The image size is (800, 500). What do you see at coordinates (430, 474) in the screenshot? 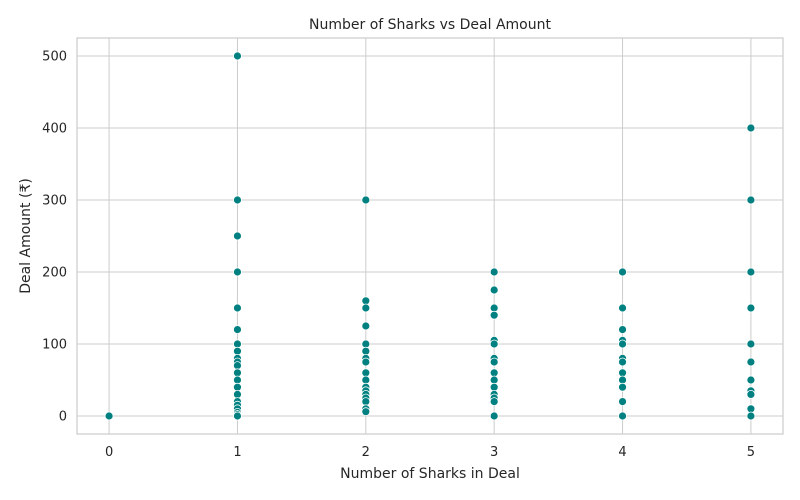
I see `x-axis-label: Number of Sharks in Deal` at bounding box center [430, 474].